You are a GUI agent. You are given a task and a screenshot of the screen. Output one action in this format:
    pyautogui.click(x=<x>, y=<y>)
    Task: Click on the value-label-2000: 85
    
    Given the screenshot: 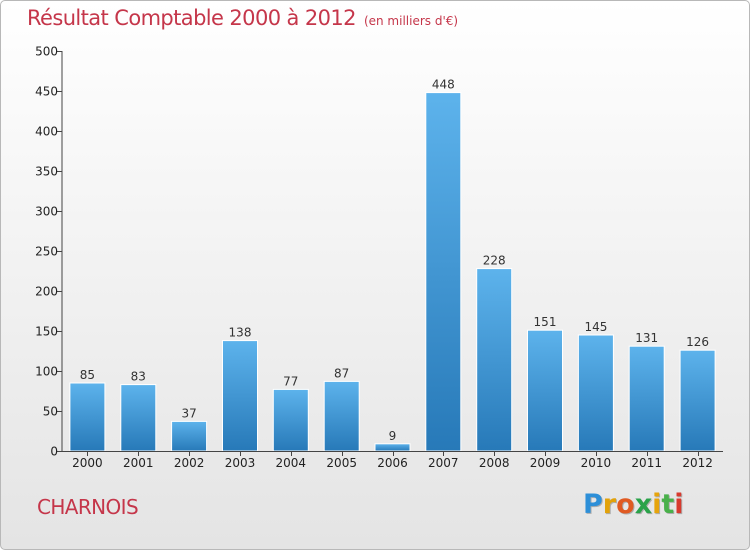 What is the action you would take?
    pyautogui.click(x=87, y=375)
    